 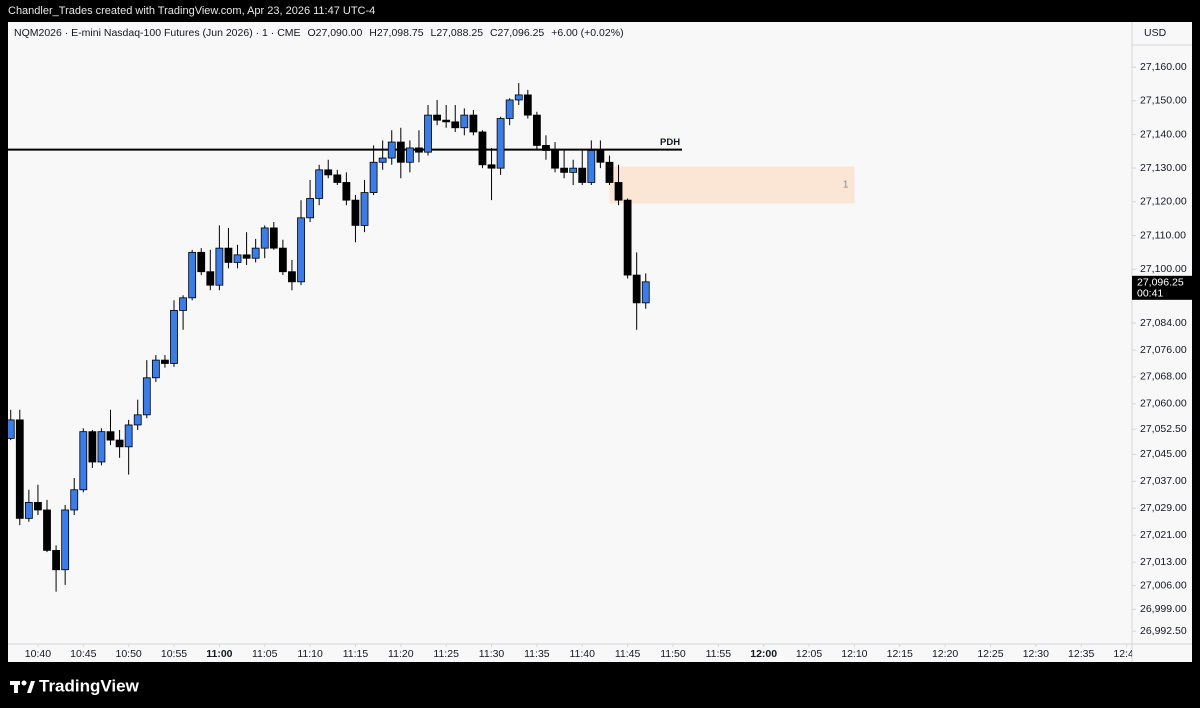 What do you see at coordinates (587, 33) in the screenshot?
I see `change: +6.00 (+0.02%)` at bounding box center [587, 33].